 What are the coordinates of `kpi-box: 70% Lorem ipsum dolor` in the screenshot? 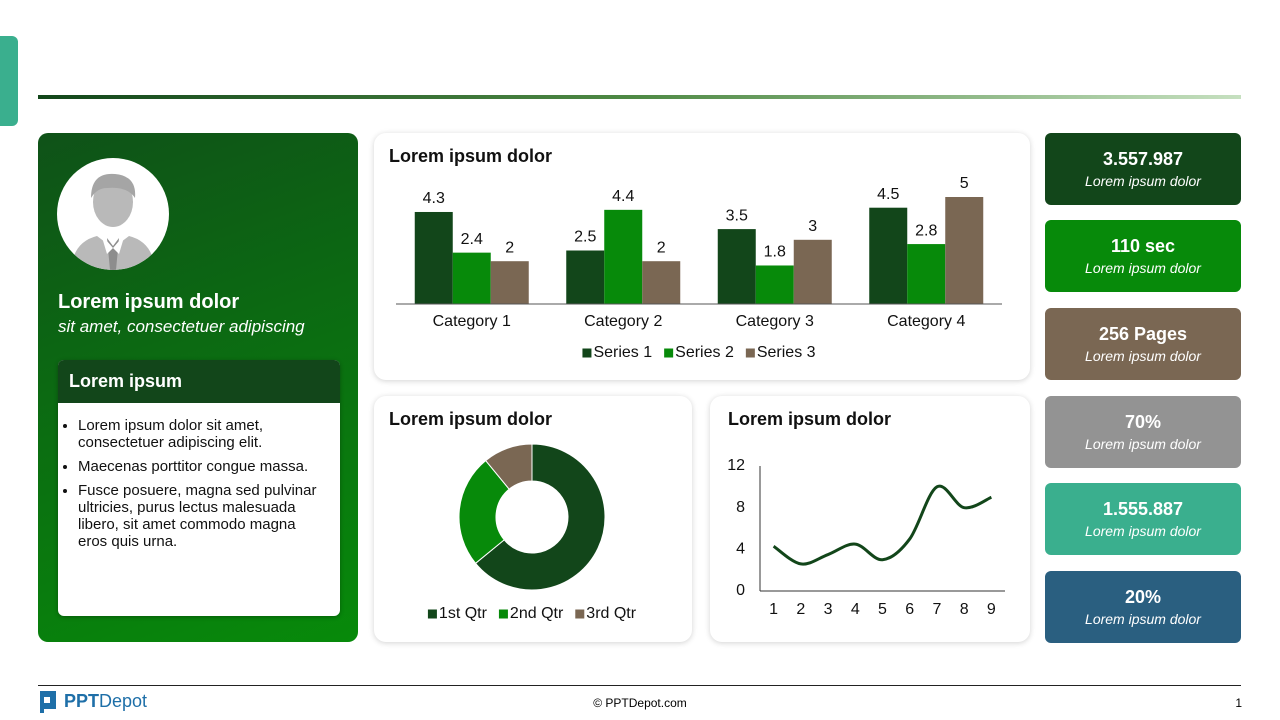 It's located at (1143, 432).